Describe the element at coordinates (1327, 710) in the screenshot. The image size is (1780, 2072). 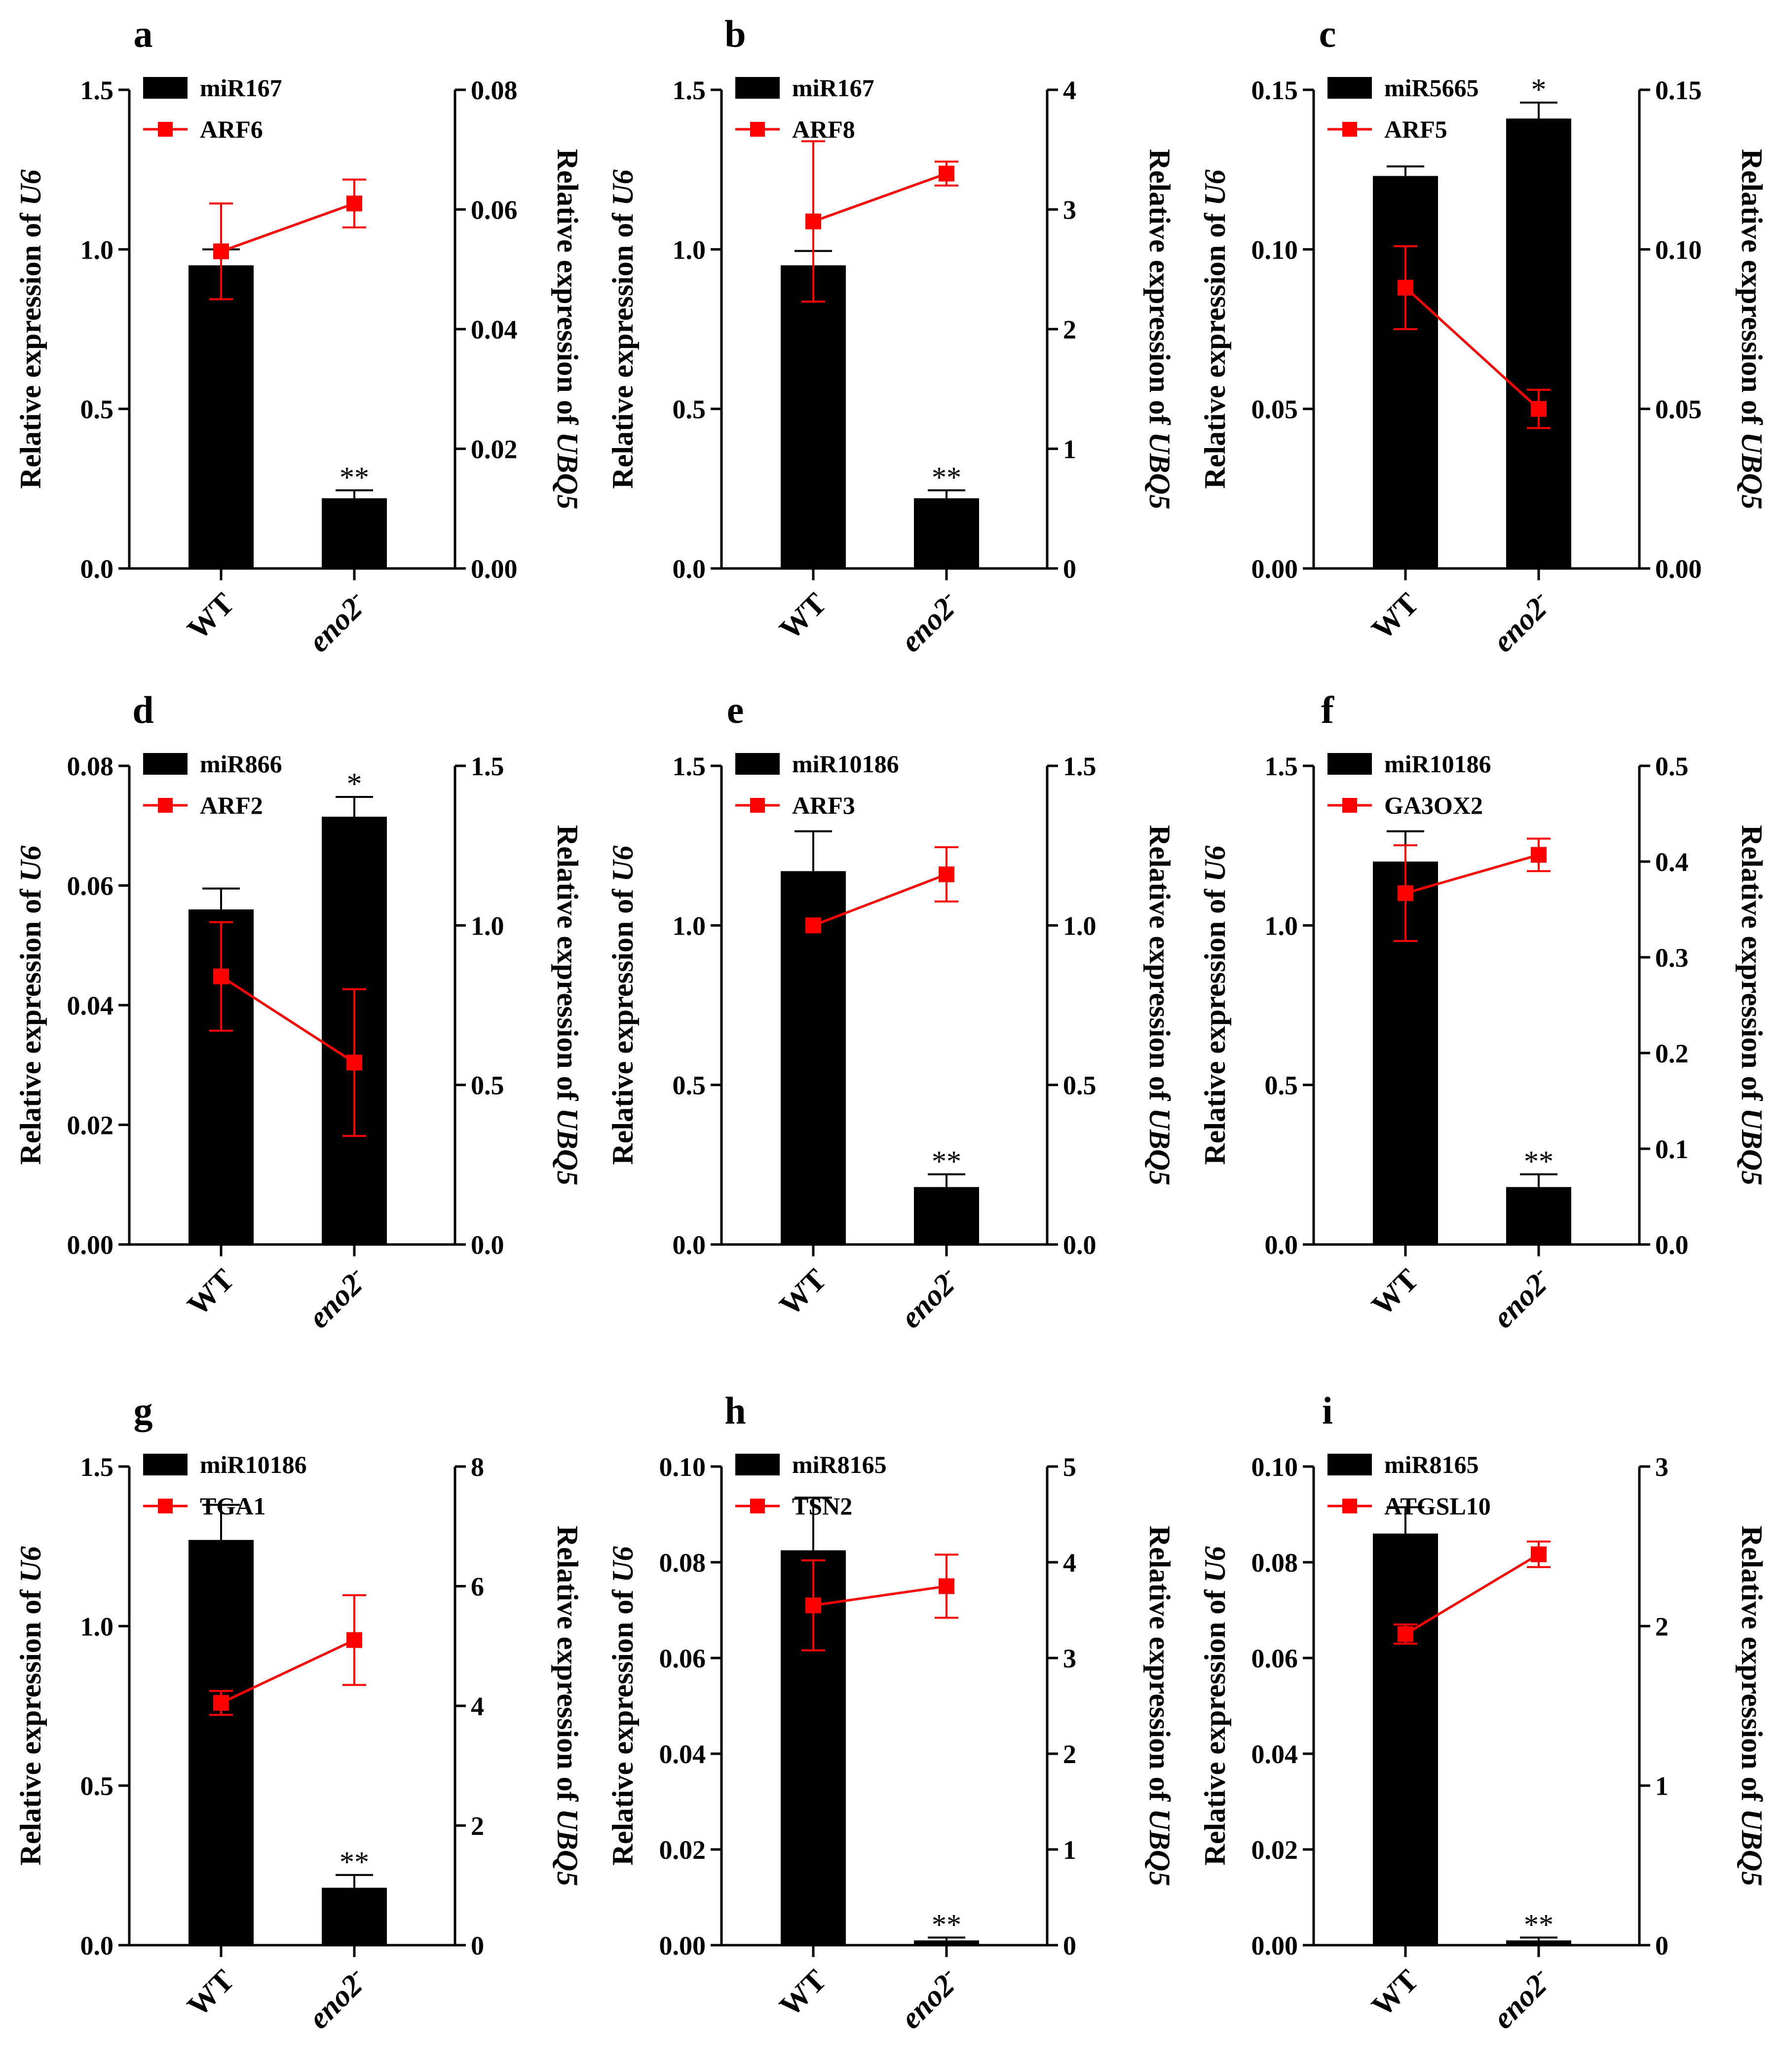
I see `panel-letter: f` at that location.